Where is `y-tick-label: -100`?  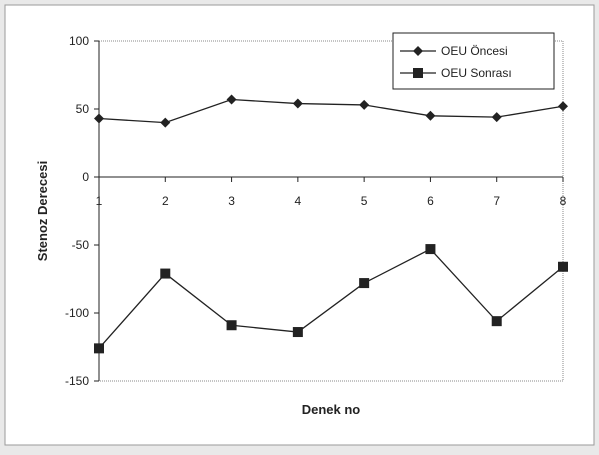 y-tick-label: -100 is located at coordinates (77, 313).